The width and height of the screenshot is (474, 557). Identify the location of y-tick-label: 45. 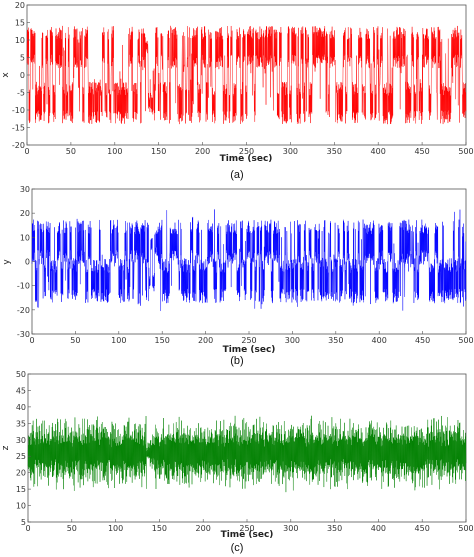
(21, 390).